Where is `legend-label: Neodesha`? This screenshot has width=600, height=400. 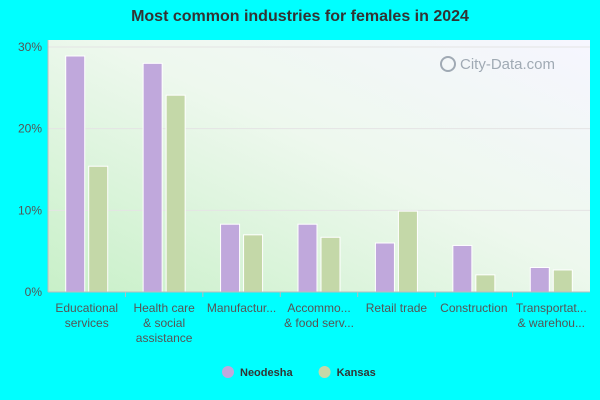 legend-label: Neodesha is located at coordinates (266, 373).